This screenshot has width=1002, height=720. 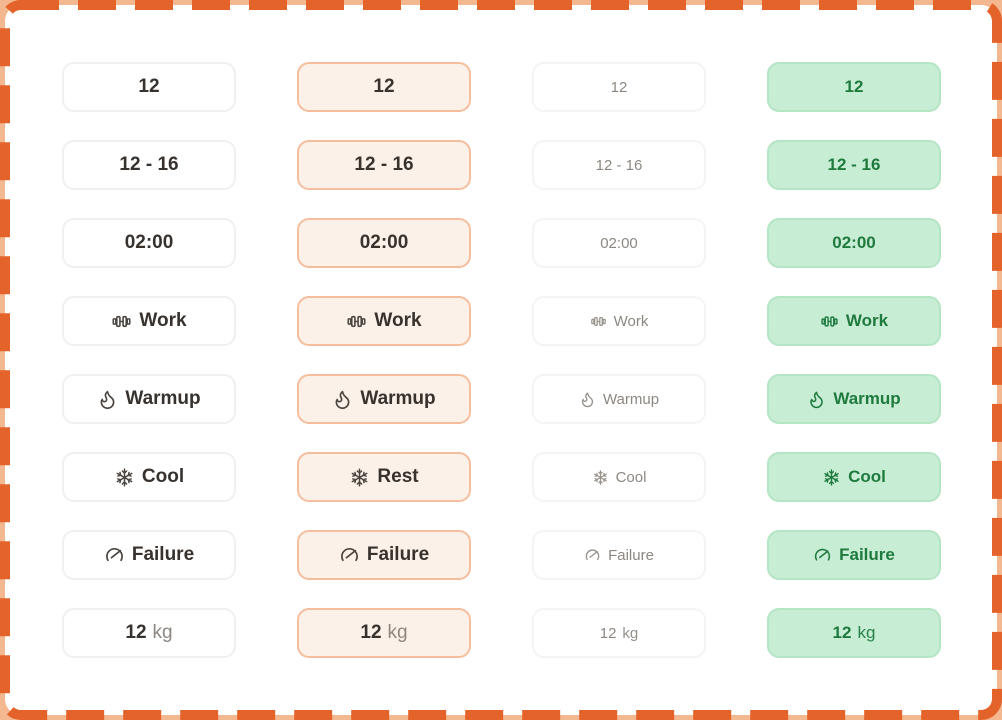 What do you see at coordinates (619, 633) in the screenshot?
I see `chip-12-kg-muted: 12 kg` at bounding box center [619, 633].